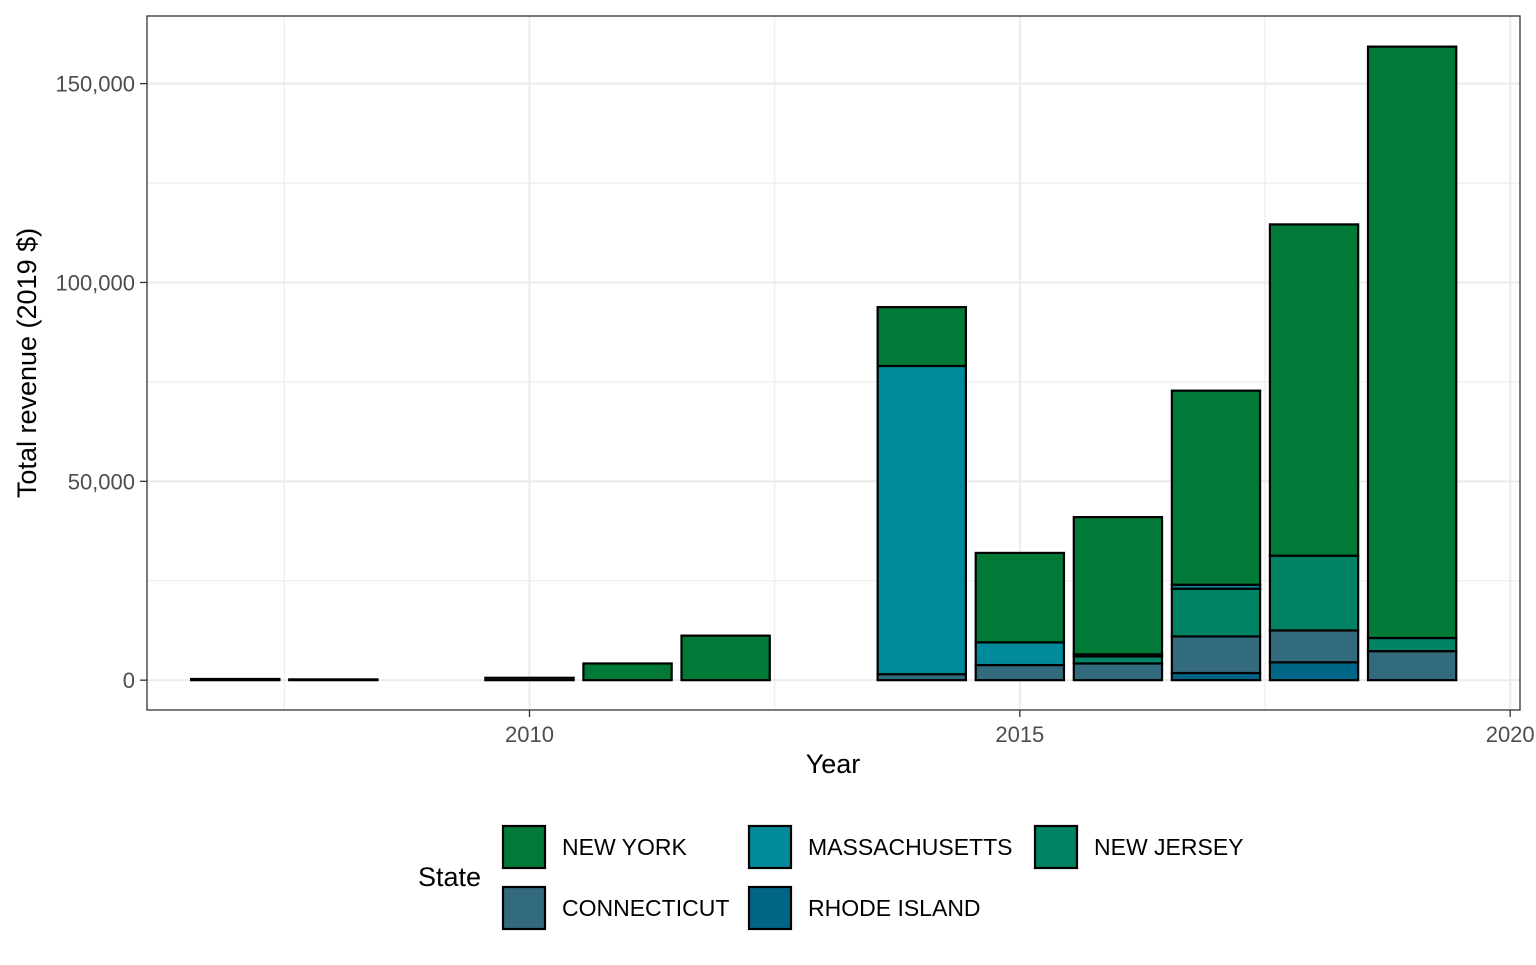  Describe the element at coordinates (1216, 655) in the screenshot. I see `bar-segment-connecticut-2017` at that location.